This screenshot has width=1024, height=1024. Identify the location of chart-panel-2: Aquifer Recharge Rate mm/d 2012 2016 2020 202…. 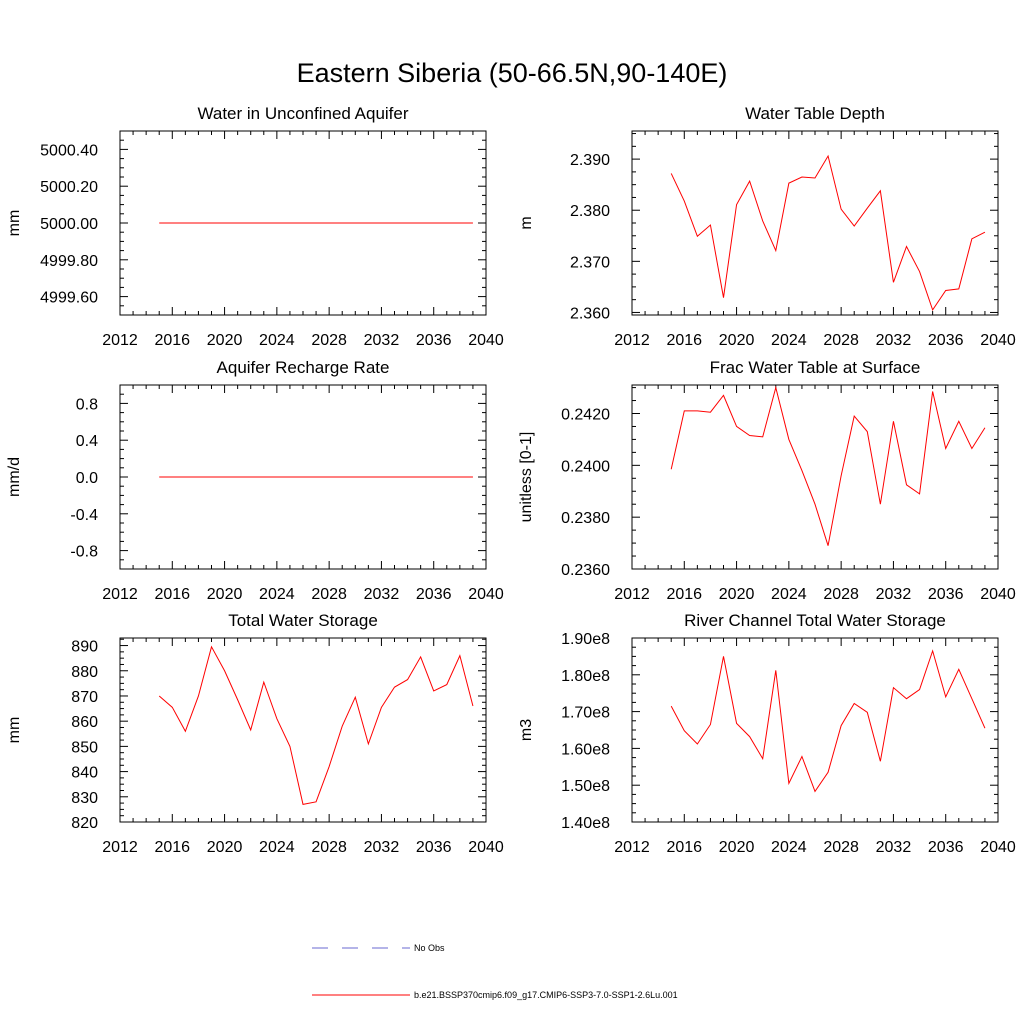
(255, 480).